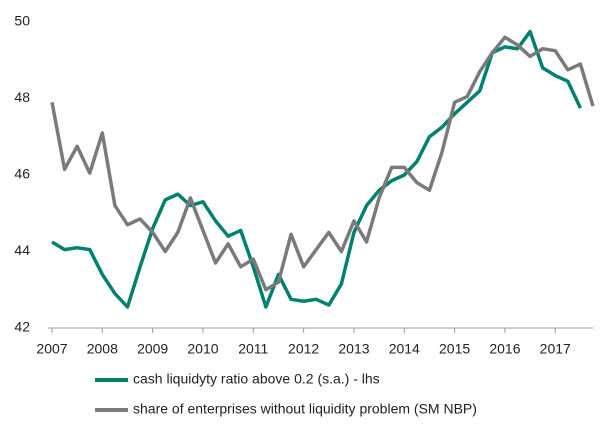  Describe the element at coordinates (202, 349) in the screenshot. I see `x-tick-label: 2010` at that location.